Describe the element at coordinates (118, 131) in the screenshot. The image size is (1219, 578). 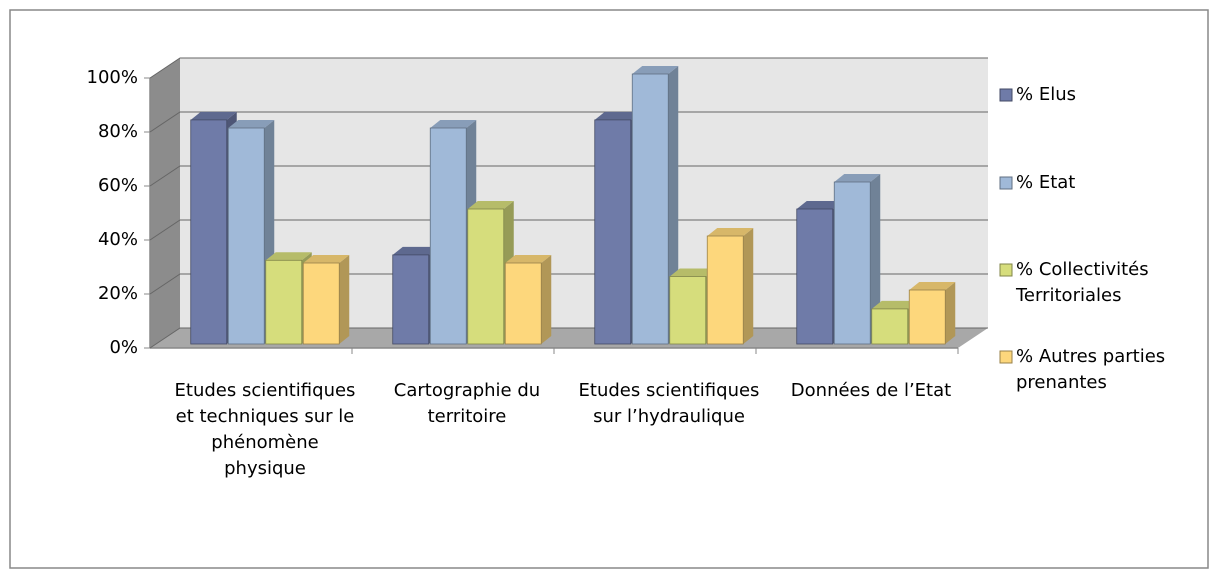
I see `y-tick-label: 80%` at that location.